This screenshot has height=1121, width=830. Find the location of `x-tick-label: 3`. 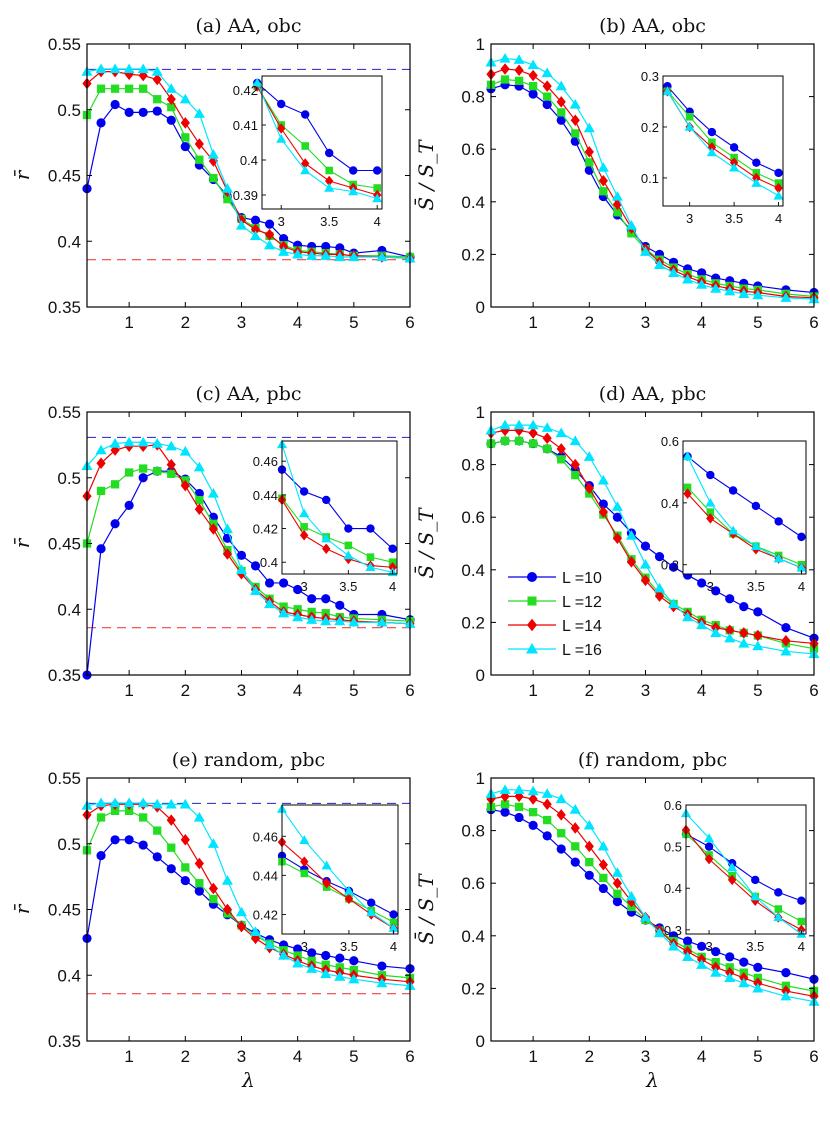

x-tick-label: 3 is located at coordinates (241, 322).